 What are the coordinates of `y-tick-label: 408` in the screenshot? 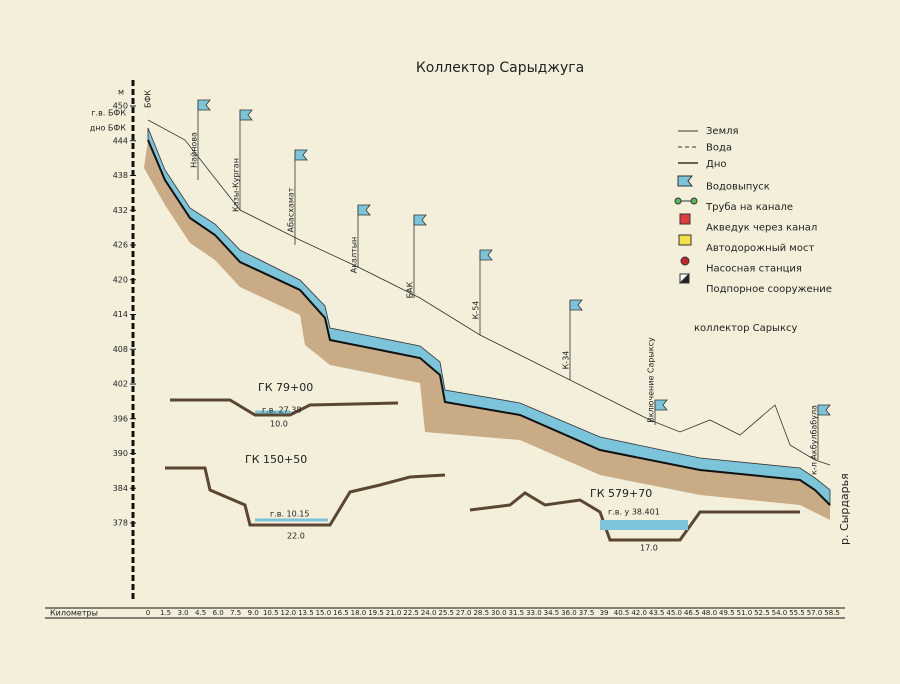 It's located at (120, 349).